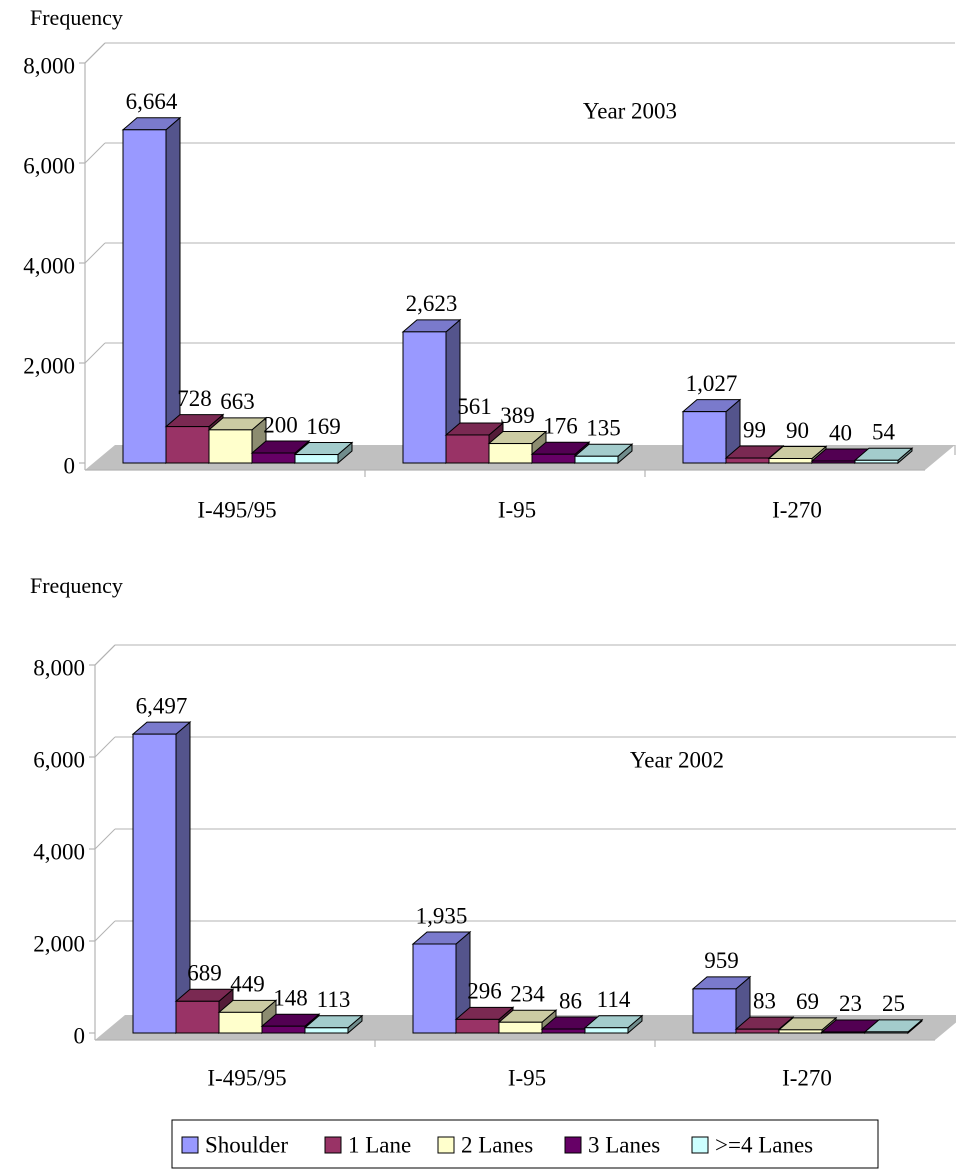  I want to click on value-label: 114, so click(614, 999).